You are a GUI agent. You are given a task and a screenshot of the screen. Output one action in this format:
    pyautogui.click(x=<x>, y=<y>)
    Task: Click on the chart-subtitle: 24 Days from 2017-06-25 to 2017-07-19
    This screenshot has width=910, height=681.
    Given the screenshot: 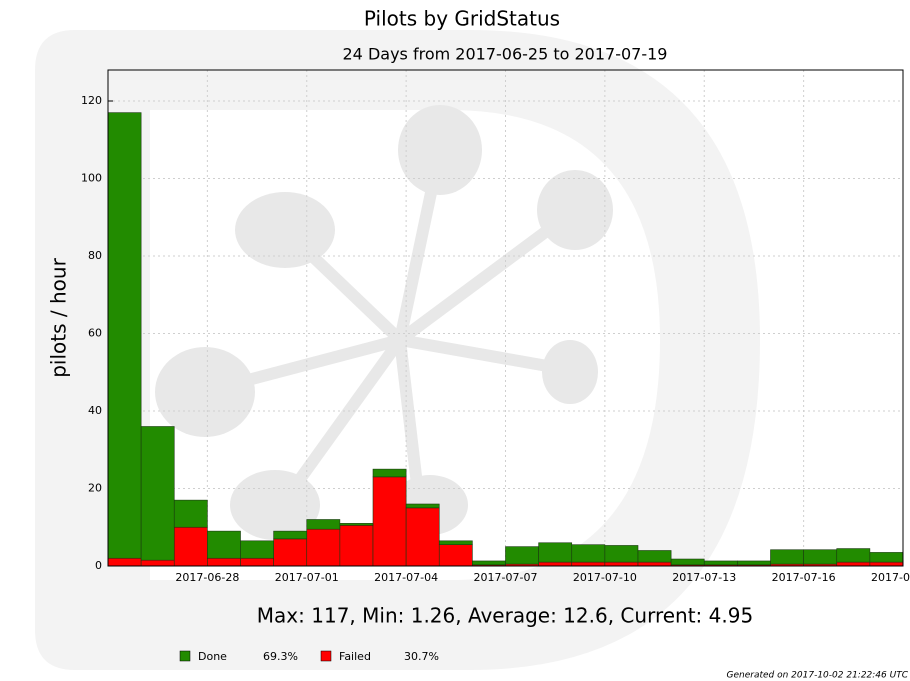 What is the action you would take?
    pyautogui.click(x=505, y=54)
    